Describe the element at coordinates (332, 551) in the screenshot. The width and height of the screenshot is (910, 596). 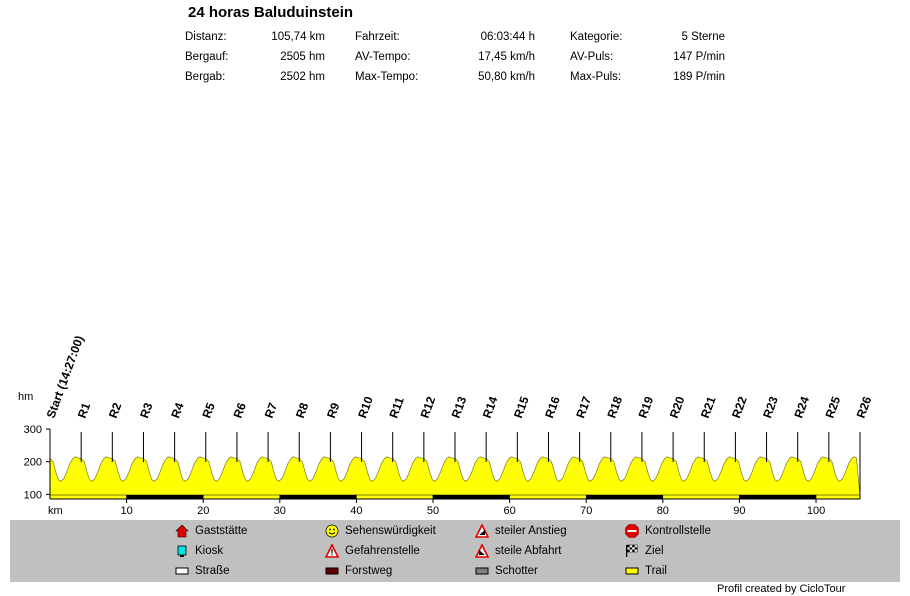
I see `warning-icon` at that location.